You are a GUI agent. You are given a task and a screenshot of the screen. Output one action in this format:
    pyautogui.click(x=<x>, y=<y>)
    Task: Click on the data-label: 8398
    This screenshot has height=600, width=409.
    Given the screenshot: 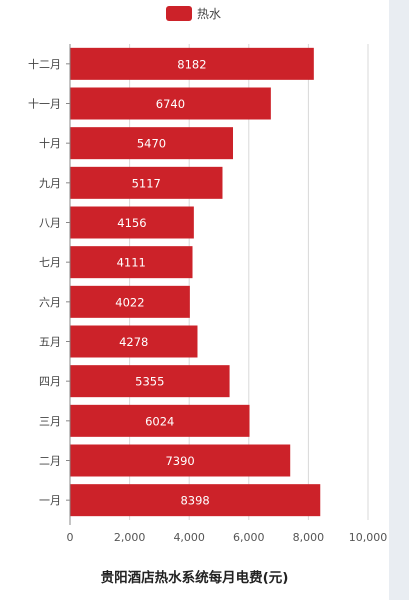 What is the action you would take?
    pyautogui.click(x=194, y=501)
    